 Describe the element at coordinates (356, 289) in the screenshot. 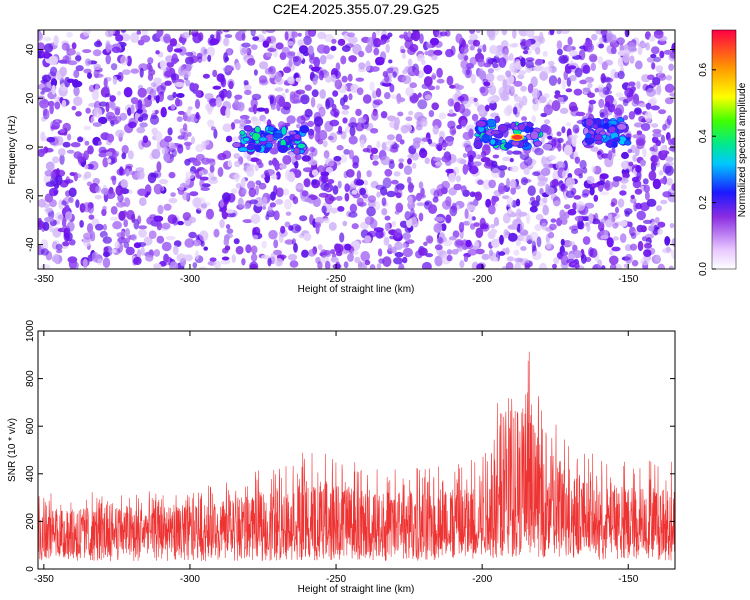

I see `spectrogram-x-label: Height of straight line (km)` at that location.